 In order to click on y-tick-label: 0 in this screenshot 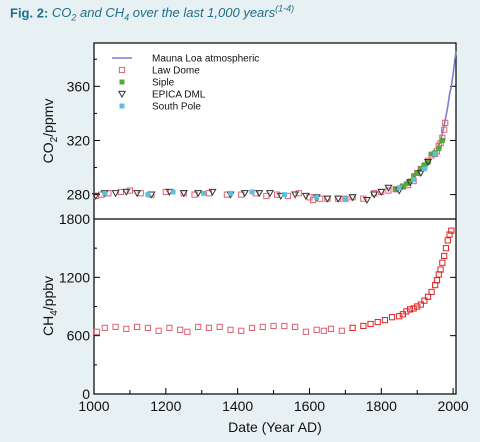, I will do `click(86, 394)`.